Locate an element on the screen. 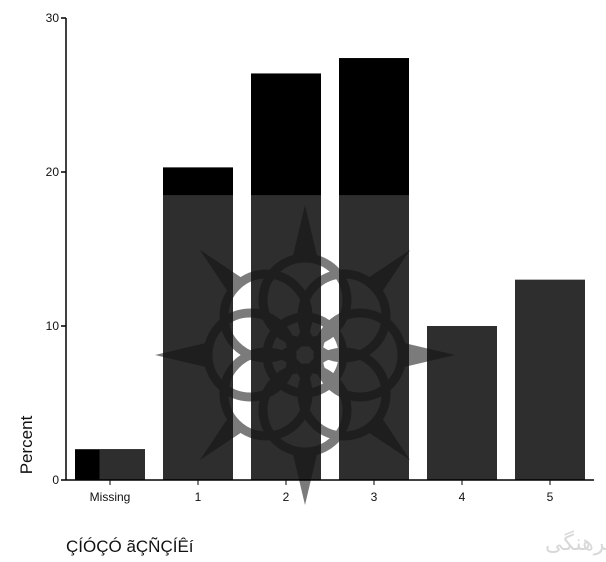 The width and height of the screenshot is (606, 562). x-tick-label-5: 5 is located at coordinates (550, 497).